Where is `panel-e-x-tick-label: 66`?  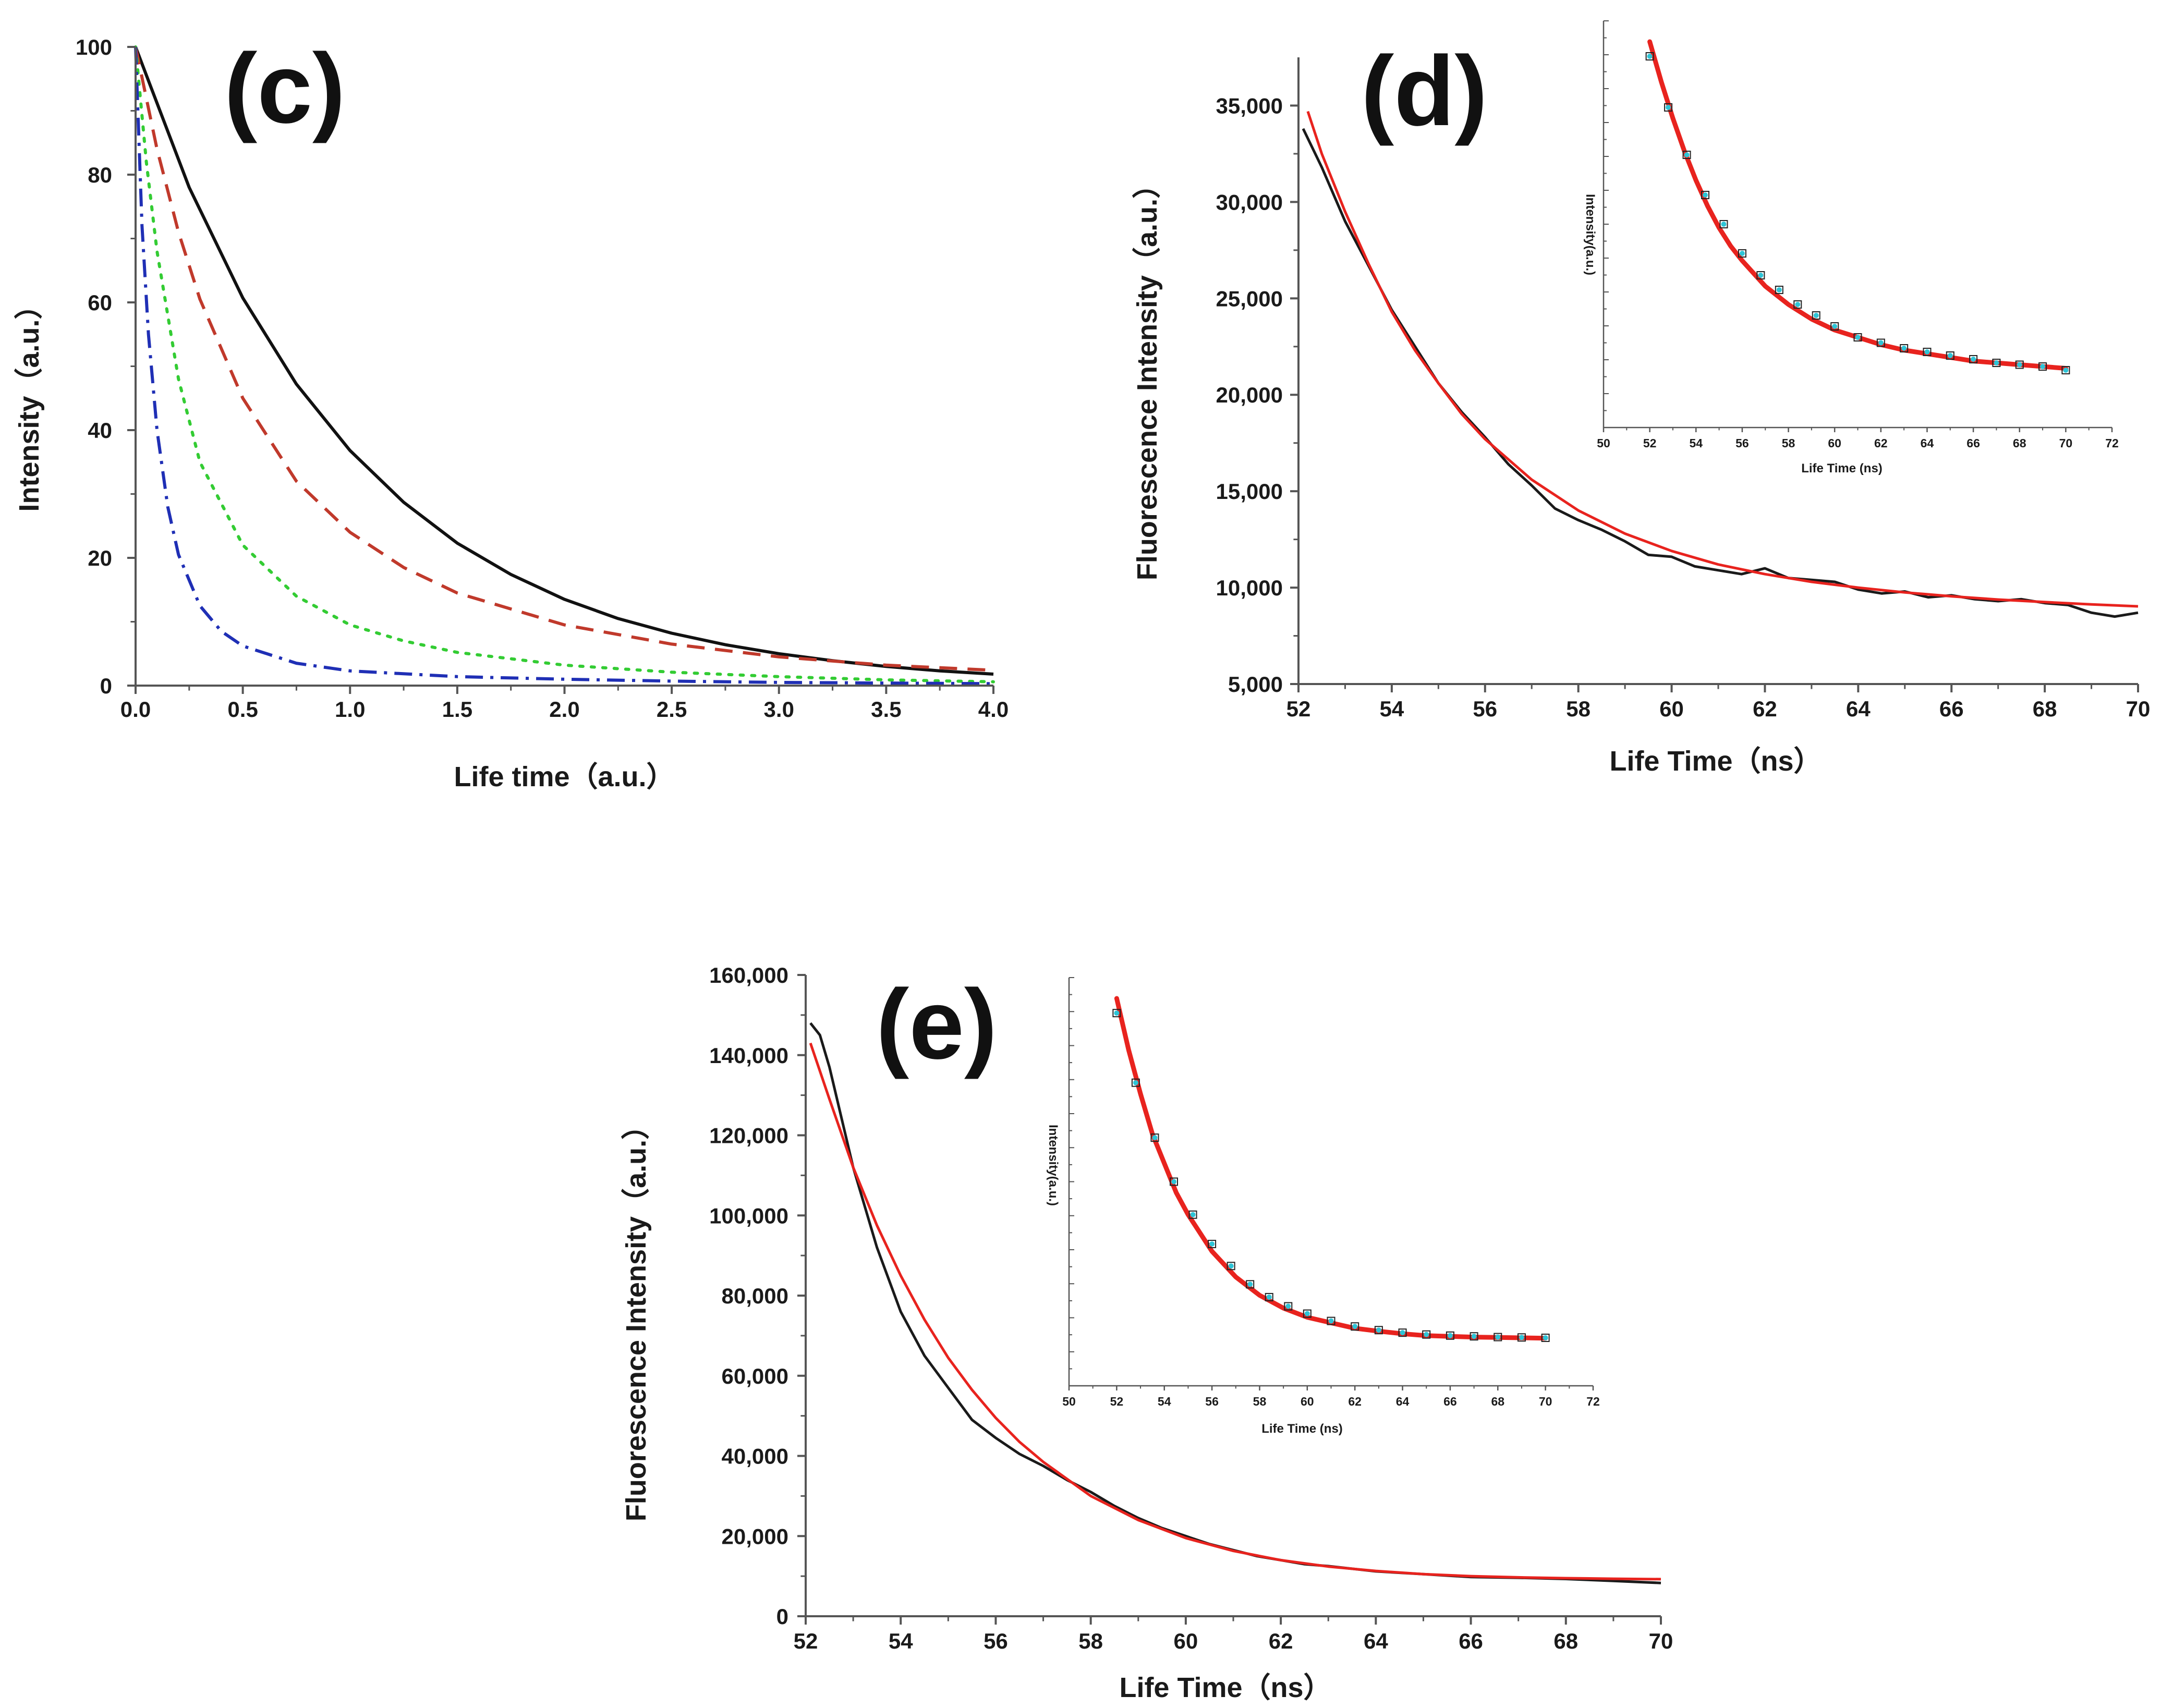 panel-e-x-tick-label: 66 is located at coordinates (1471, 1641).